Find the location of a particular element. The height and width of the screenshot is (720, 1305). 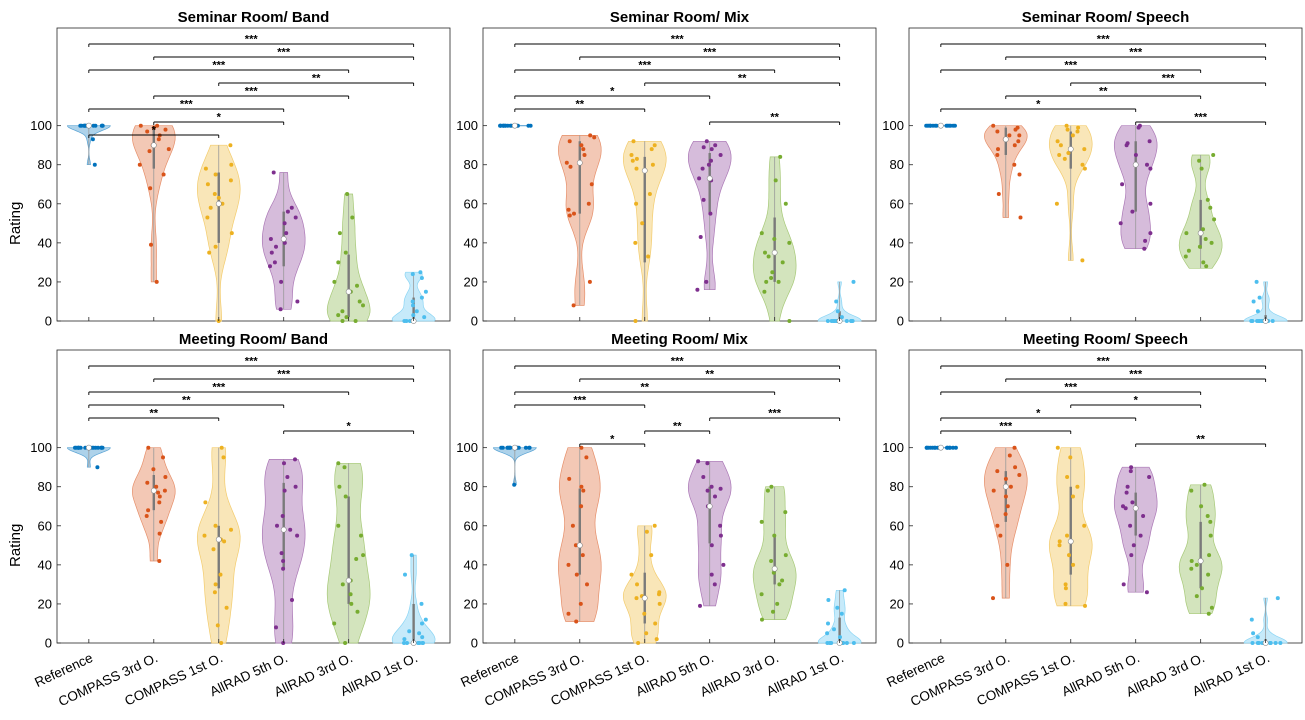

significance-label: ** is located at coordinates (580, 105).